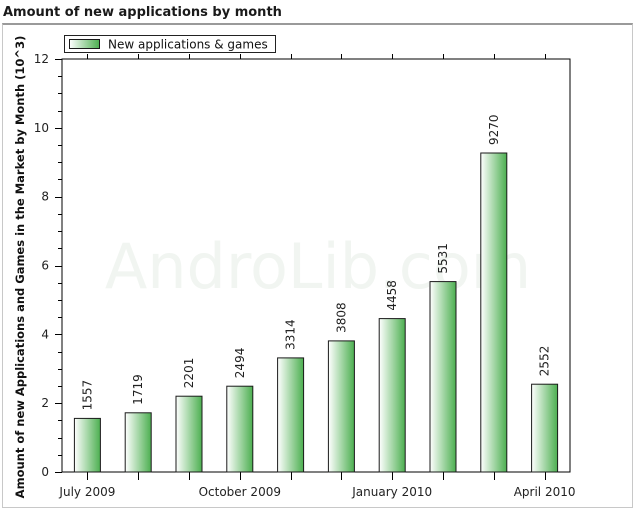 The width and height of the screenshot is (640, 519). I want to click on bar-value-label: 2552, so click(545, 361).